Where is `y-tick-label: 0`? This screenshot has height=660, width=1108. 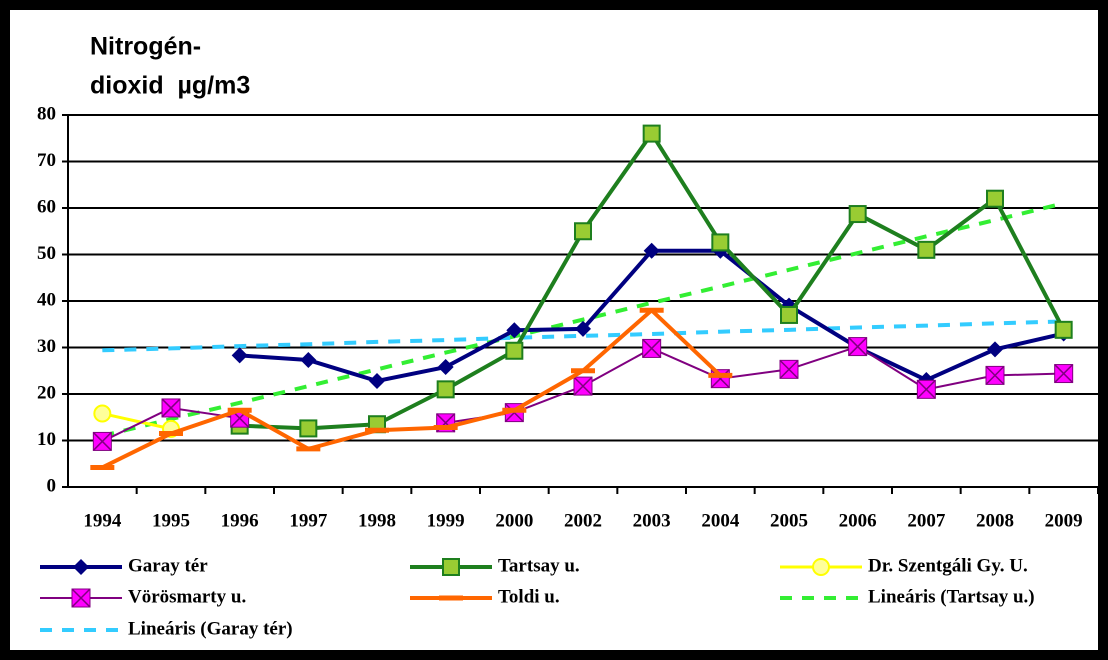
y-tick-label: 0 is located at coordinates (52, 485).